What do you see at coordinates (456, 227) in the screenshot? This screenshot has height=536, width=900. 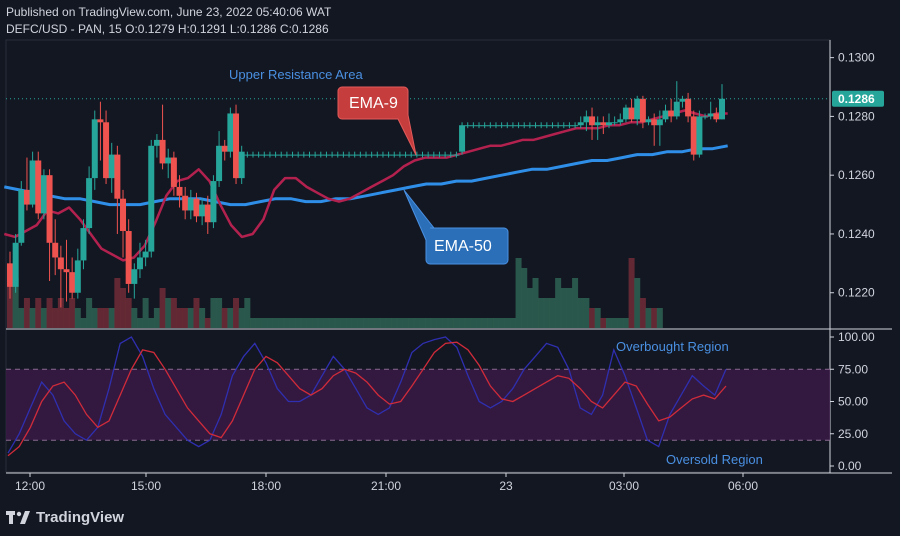 I see `ema50-callout` at bounding box center [456, 227].